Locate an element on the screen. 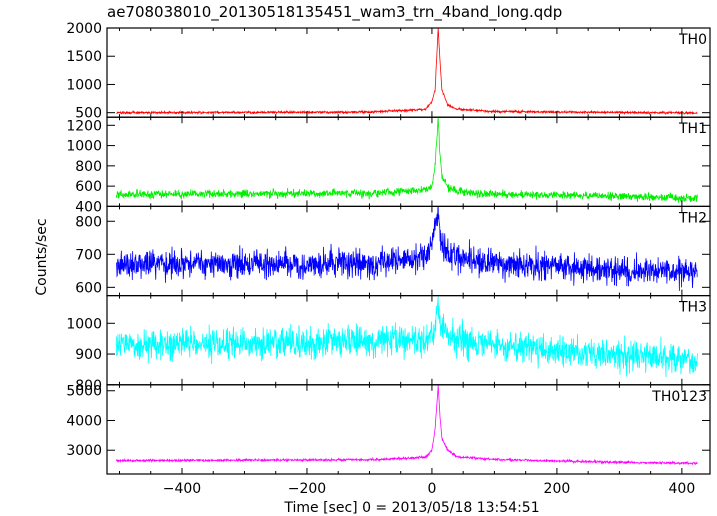 This screenshot has width=717, height=516. series-line-th2 is located at coordinates (406, 248).